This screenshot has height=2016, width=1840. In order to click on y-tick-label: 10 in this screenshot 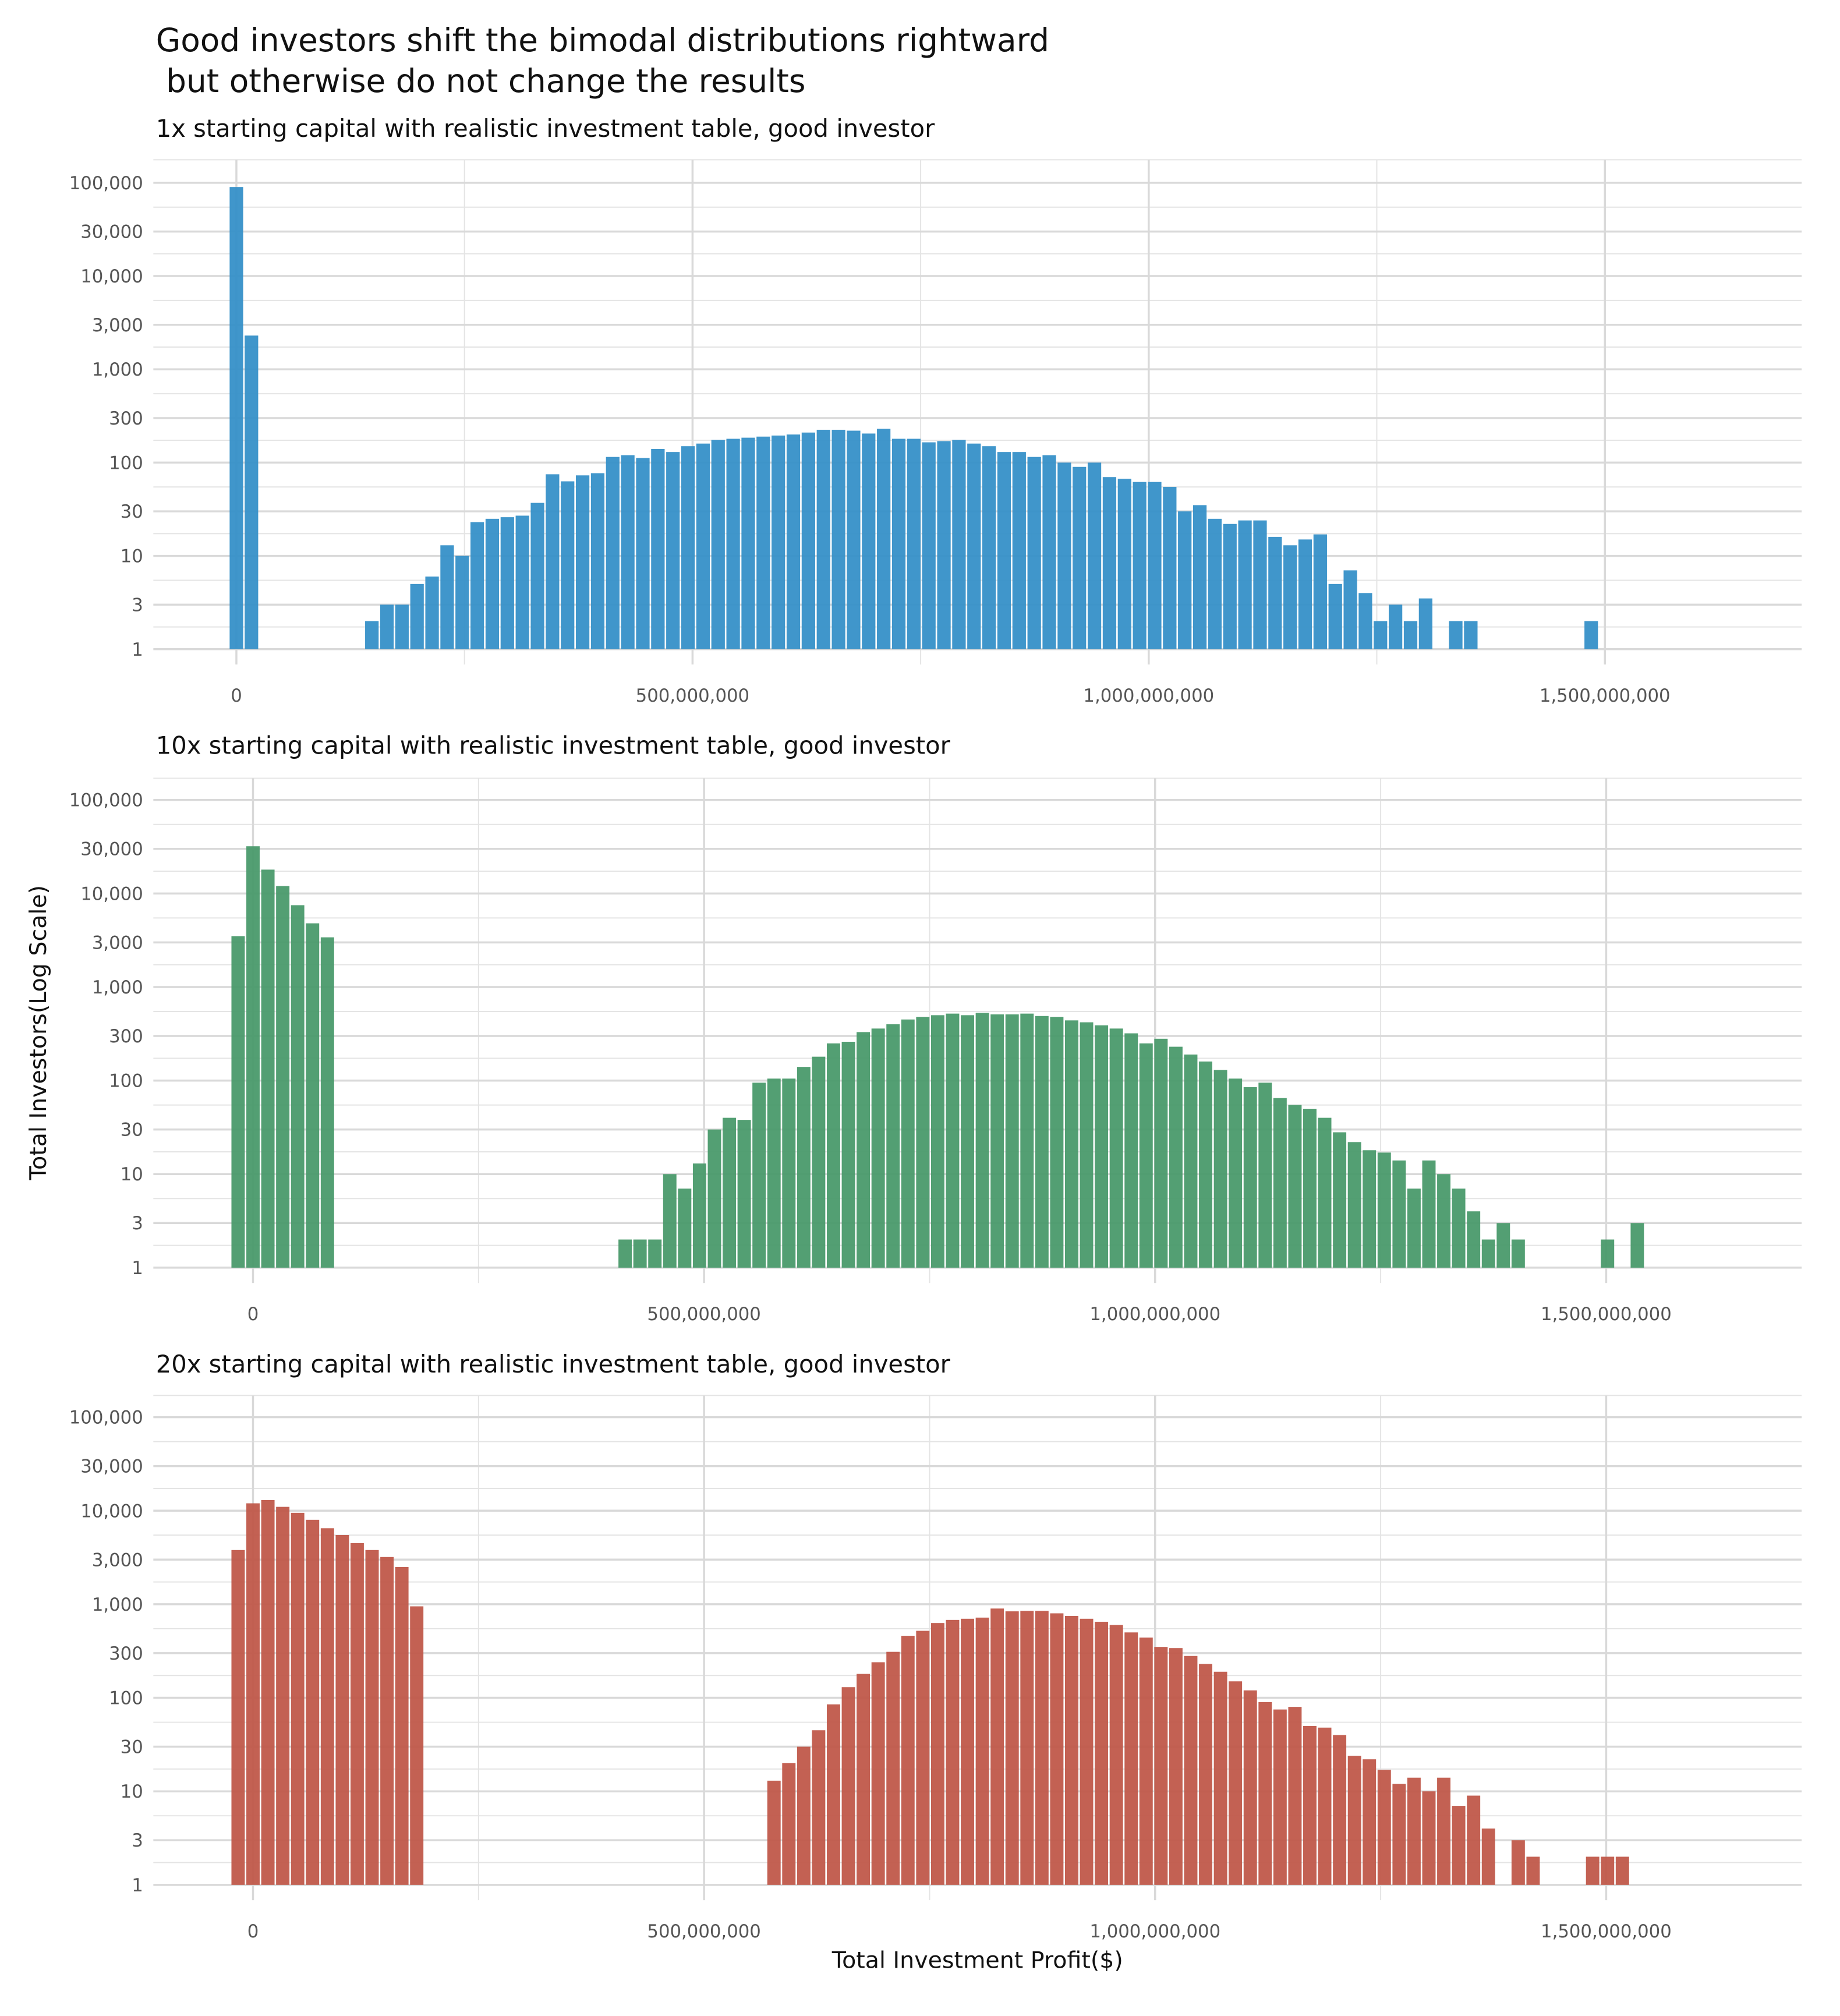, I will do `click(132, 1174)`.